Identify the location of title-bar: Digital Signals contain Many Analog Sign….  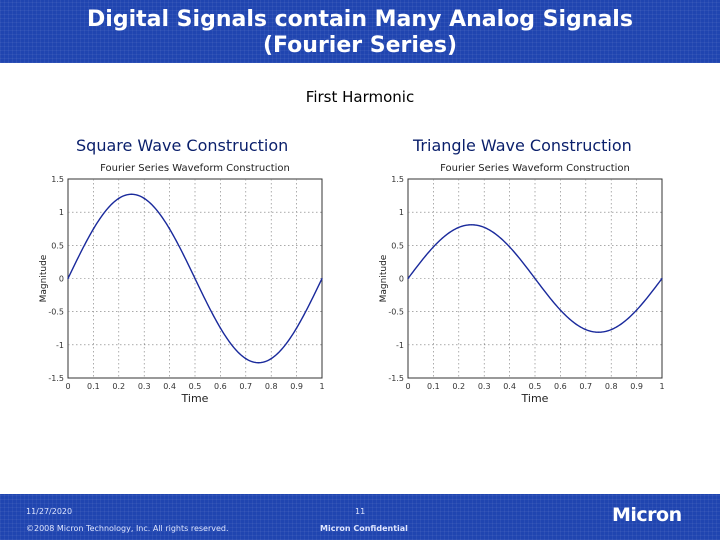
(360, 31).